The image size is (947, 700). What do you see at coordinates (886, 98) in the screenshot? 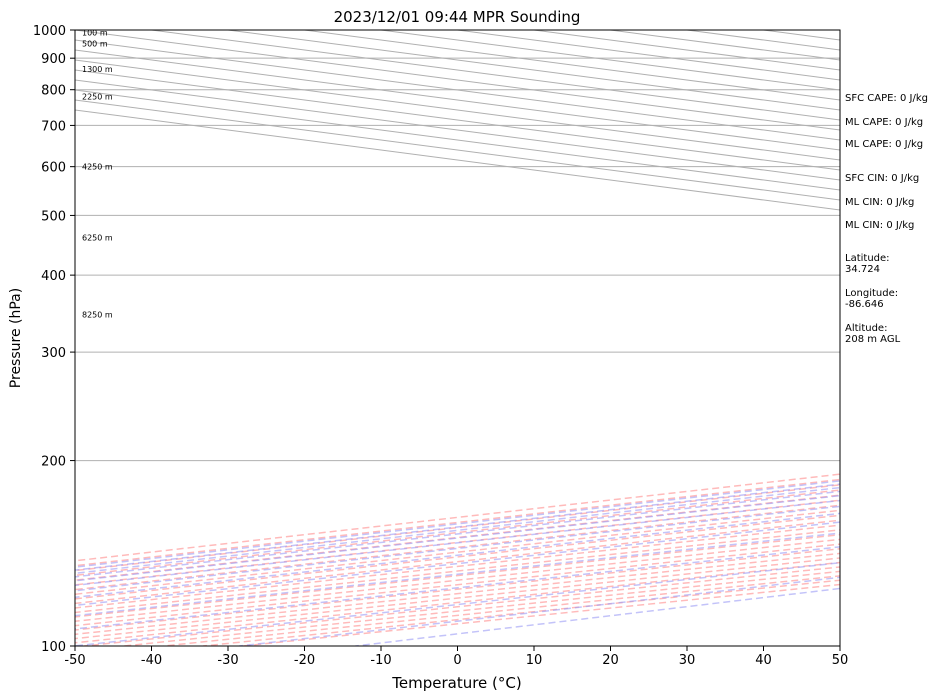
I see `sfc-cape-label: SFC CAPE: 0 J/kg` at bounding box center [886, 98].